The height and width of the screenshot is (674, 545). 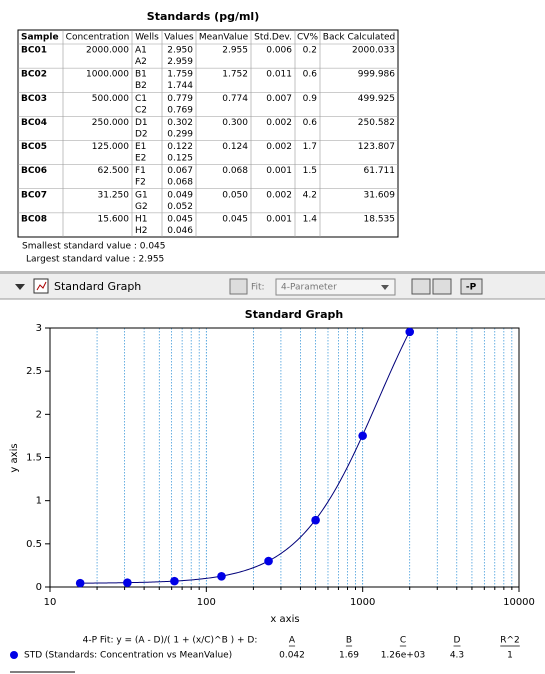 What do you see at coordinates (279, 75) in the screenshot?
I see `cell: 0.011` at bounding box center [279, 75].